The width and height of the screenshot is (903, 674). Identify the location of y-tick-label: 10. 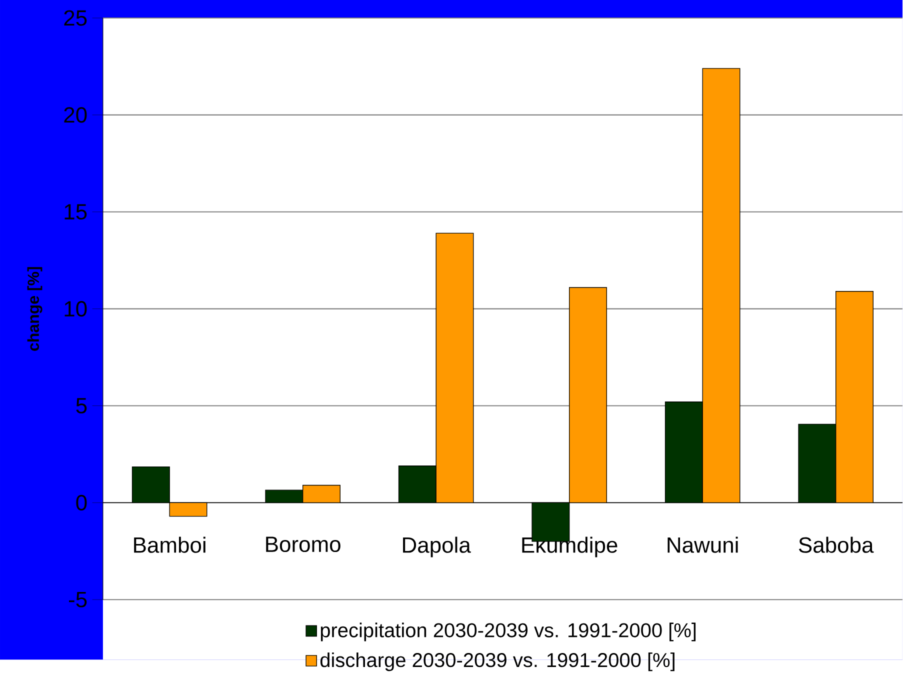
(75, 308).